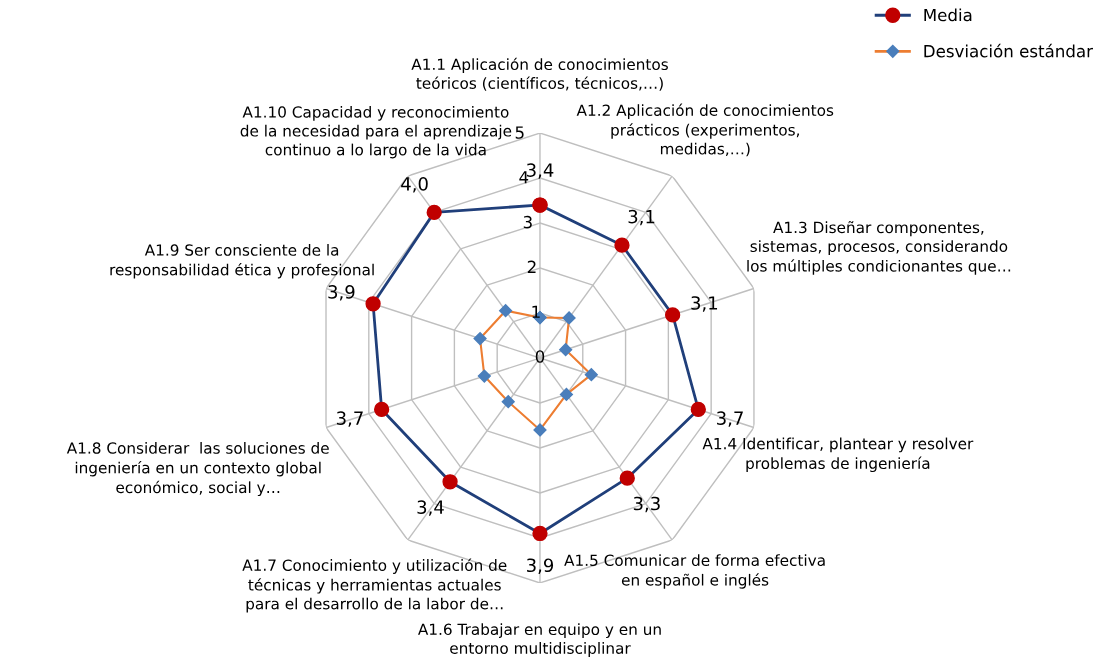 Image resolution: width=1108 pixels, height=659 pixels. Describe the element at coordinates (539, 74) in the screenshot. I see `spoke-label: A1.1 Aplicación de conocimientos teóricos (científicos, técnicos,…)` at that location.